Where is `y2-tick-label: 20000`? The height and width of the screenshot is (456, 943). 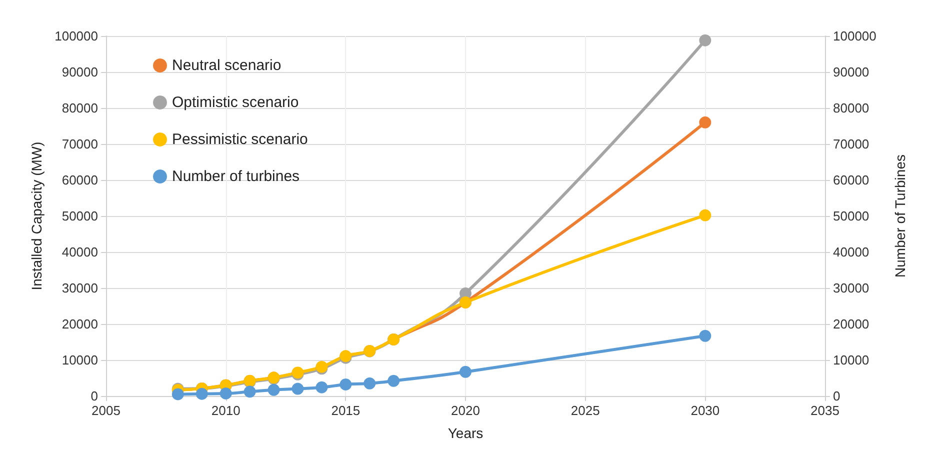 y2-tick-label: 20000 is located at coordinates (851, 324).